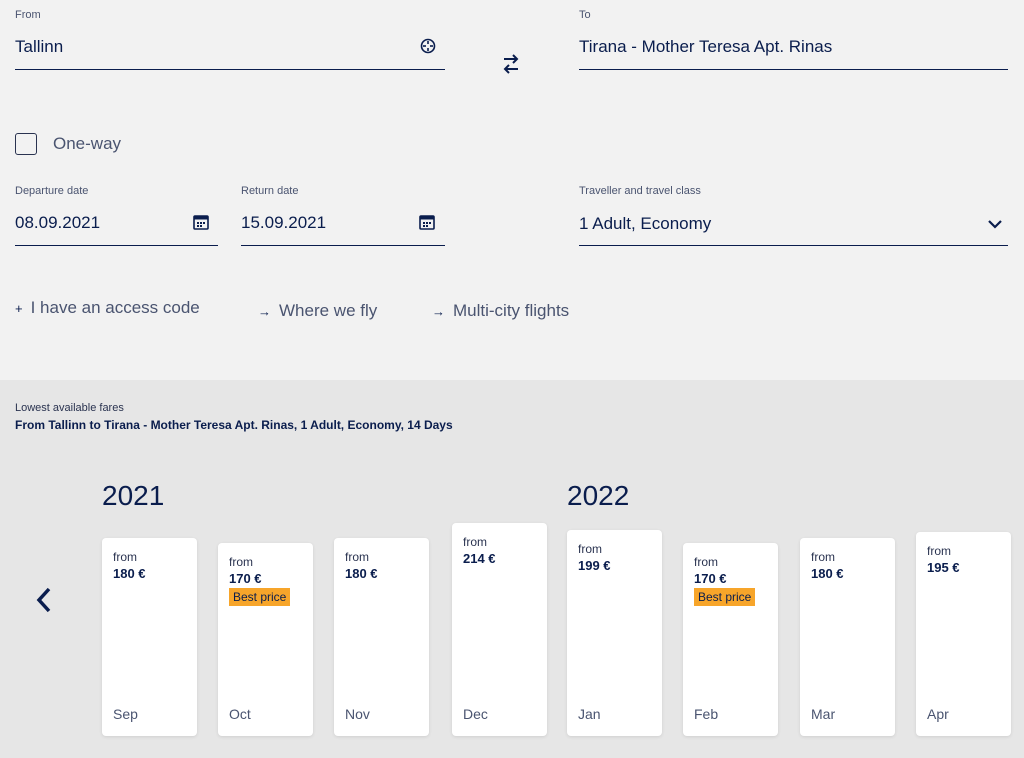  What do you see at coordinates (357, 714) in the screenshot?
I see `fare-month-label: Nov` at bounding box center [357, 714].